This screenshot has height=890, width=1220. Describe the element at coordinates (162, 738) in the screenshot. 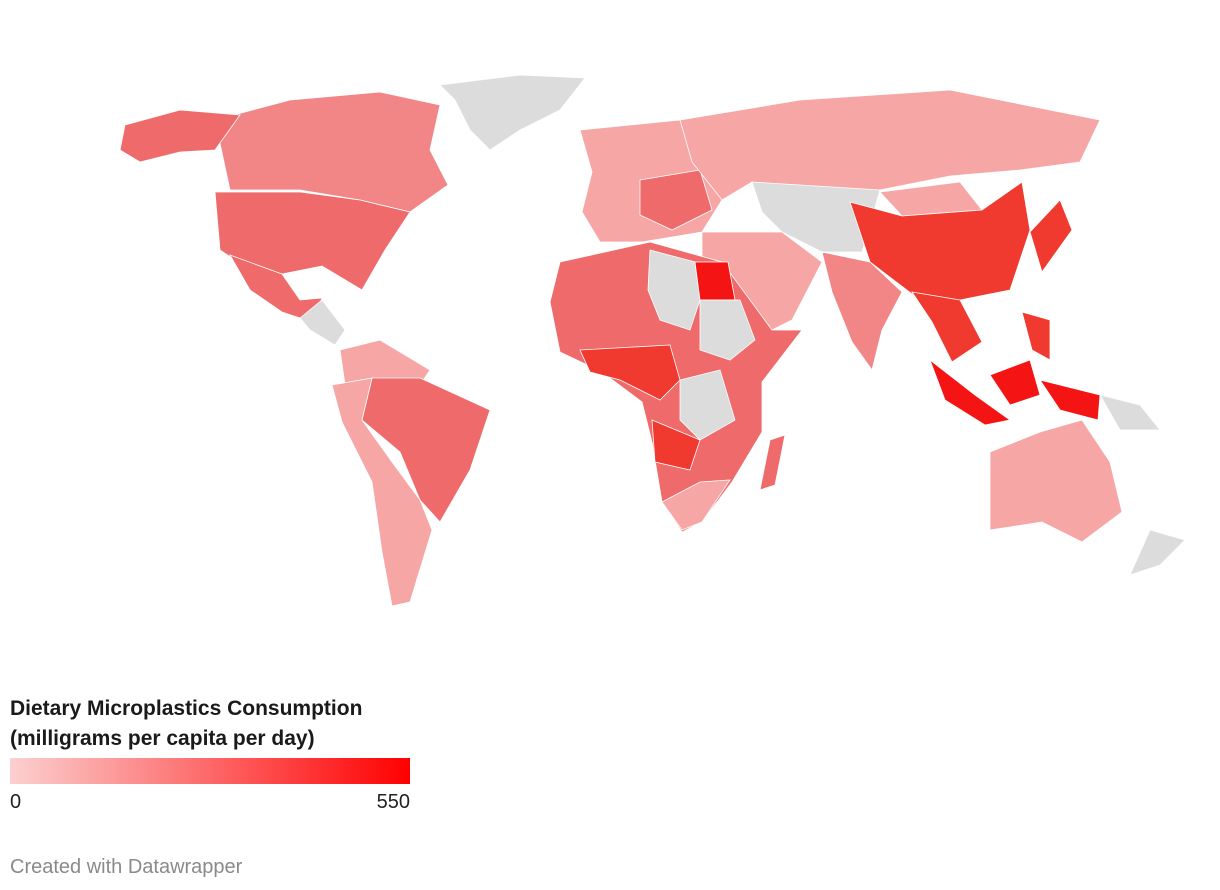

I see `legend-subtitle: (milligrams per capita per day)` at that location.